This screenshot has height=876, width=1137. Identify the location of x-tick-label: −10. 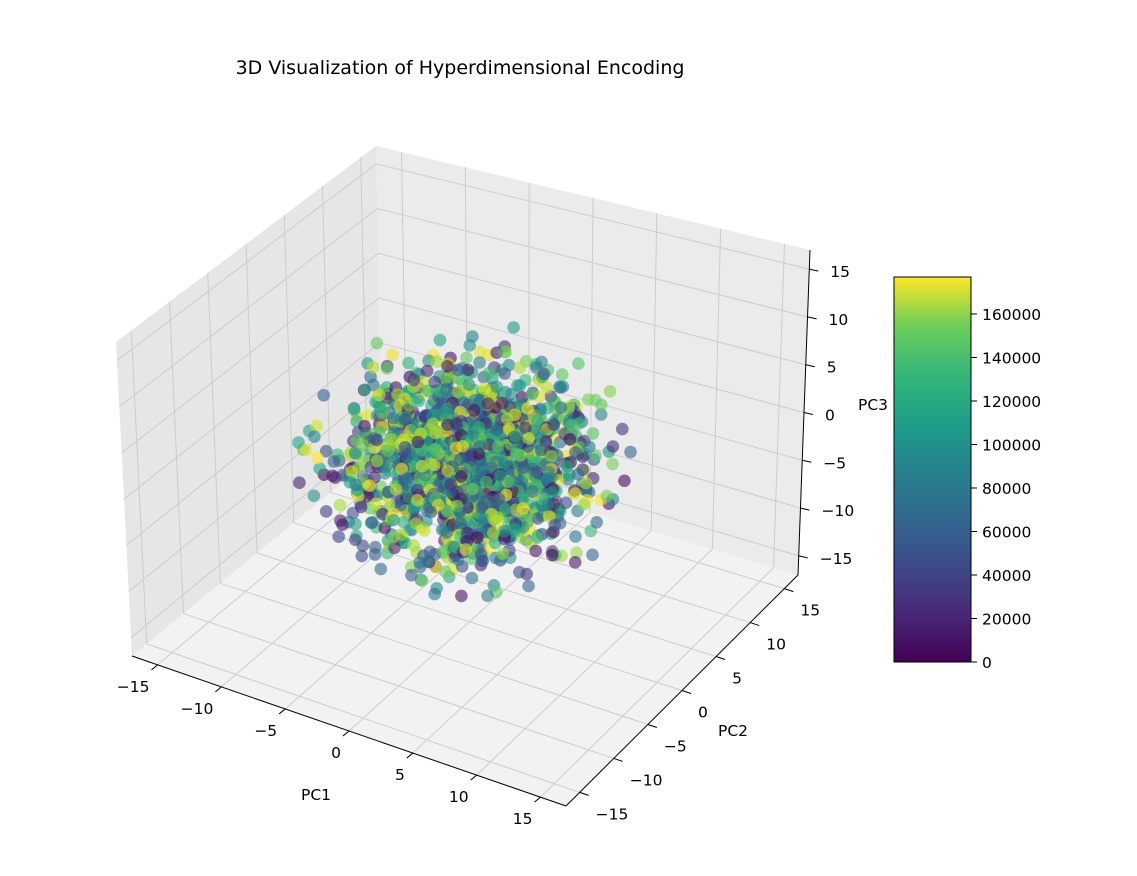
(197, 709).